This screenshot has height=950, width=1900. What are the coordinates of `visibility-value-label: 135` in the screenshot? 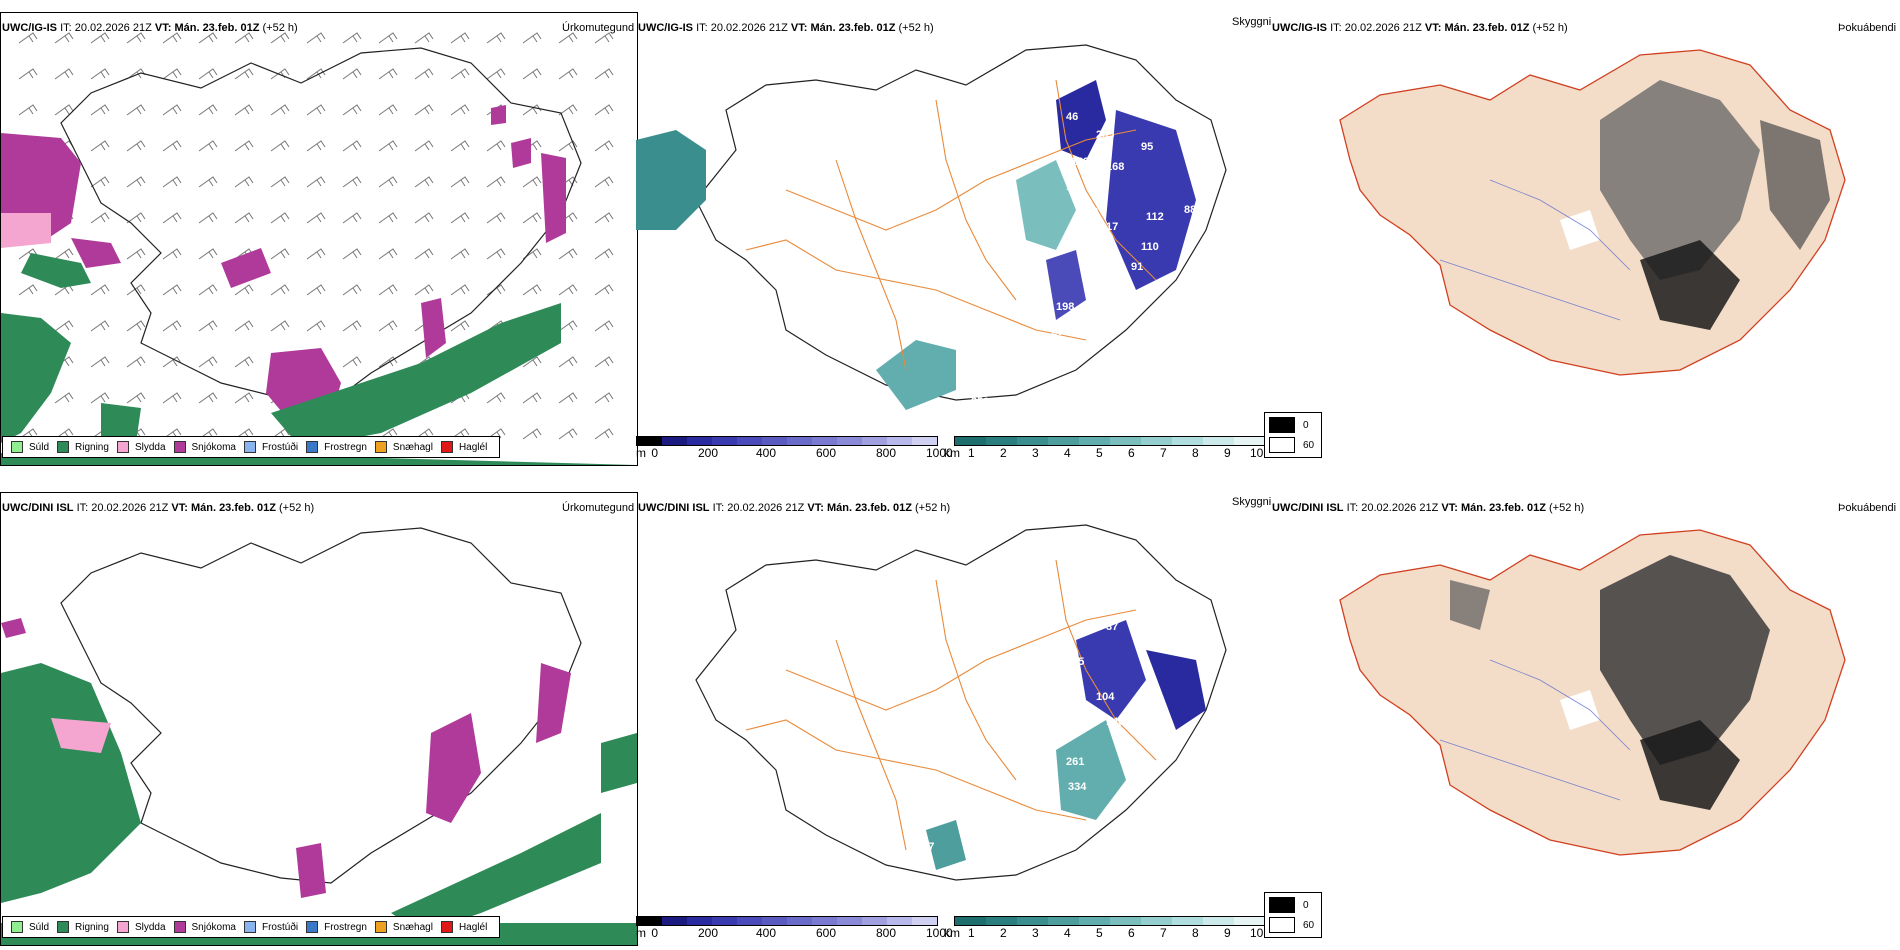 It's located at (1075, 662).